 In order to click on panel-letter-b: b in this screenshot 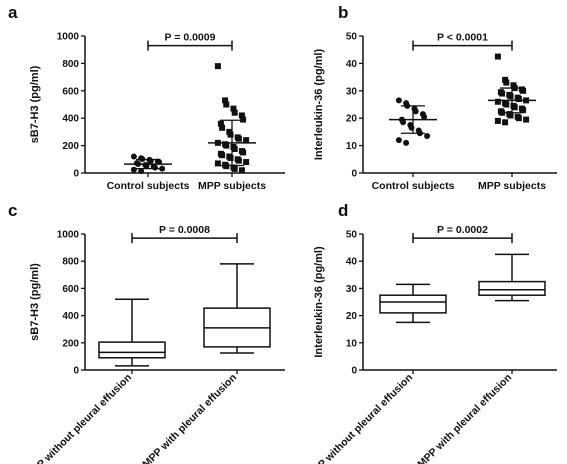, I will do `click(343, 12)`.